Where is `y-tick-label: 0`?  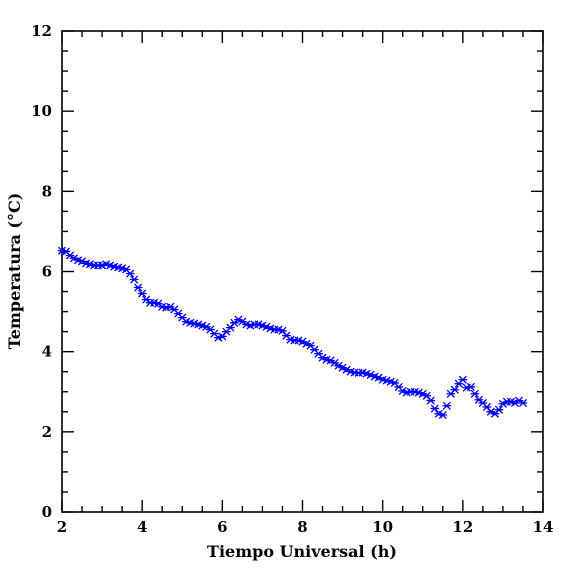 y-tick-label: 0 is located at coordinates (47, 512).